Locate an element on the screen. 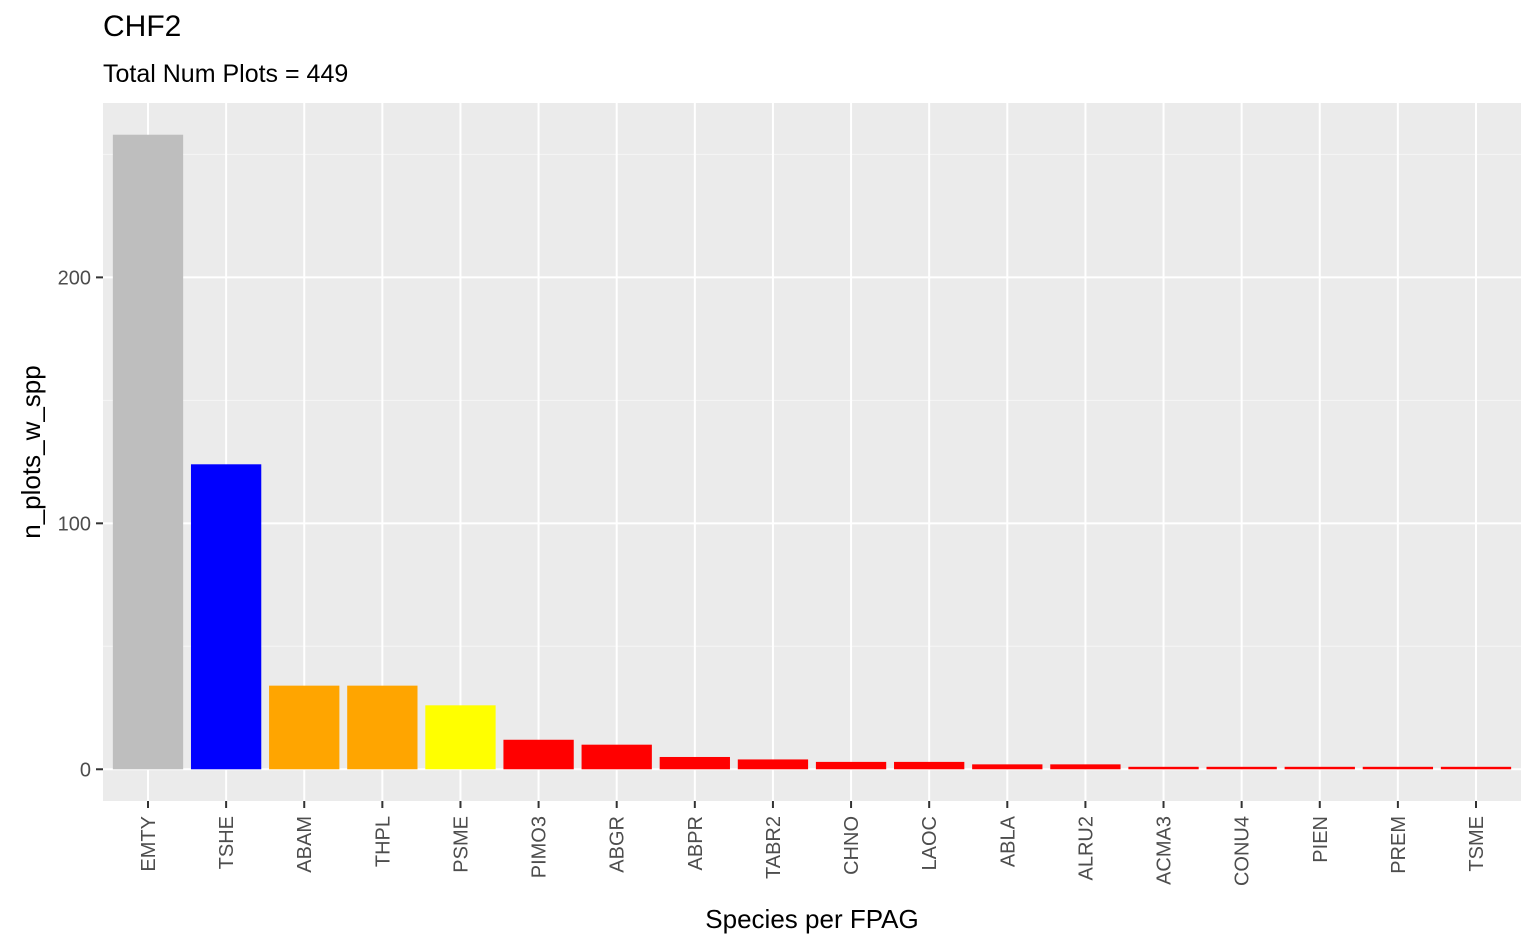  x-tick-label: ABLA is located at coordinates (1008, 841).